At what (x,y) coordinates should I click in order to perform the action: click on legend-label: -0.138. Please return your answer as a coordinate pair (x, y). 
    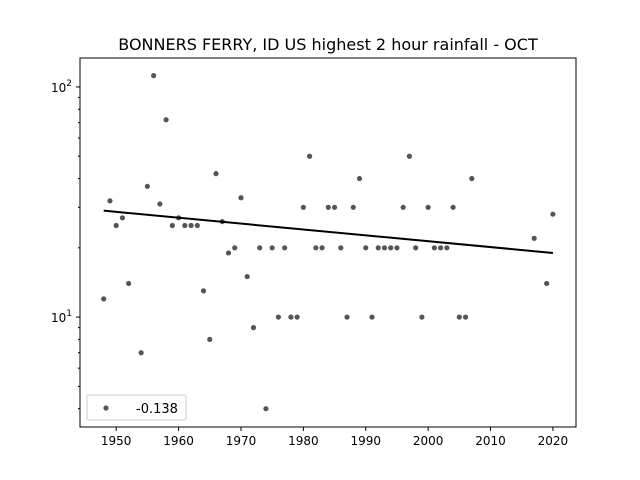
    Looking at the image, I should click on (157, 409).